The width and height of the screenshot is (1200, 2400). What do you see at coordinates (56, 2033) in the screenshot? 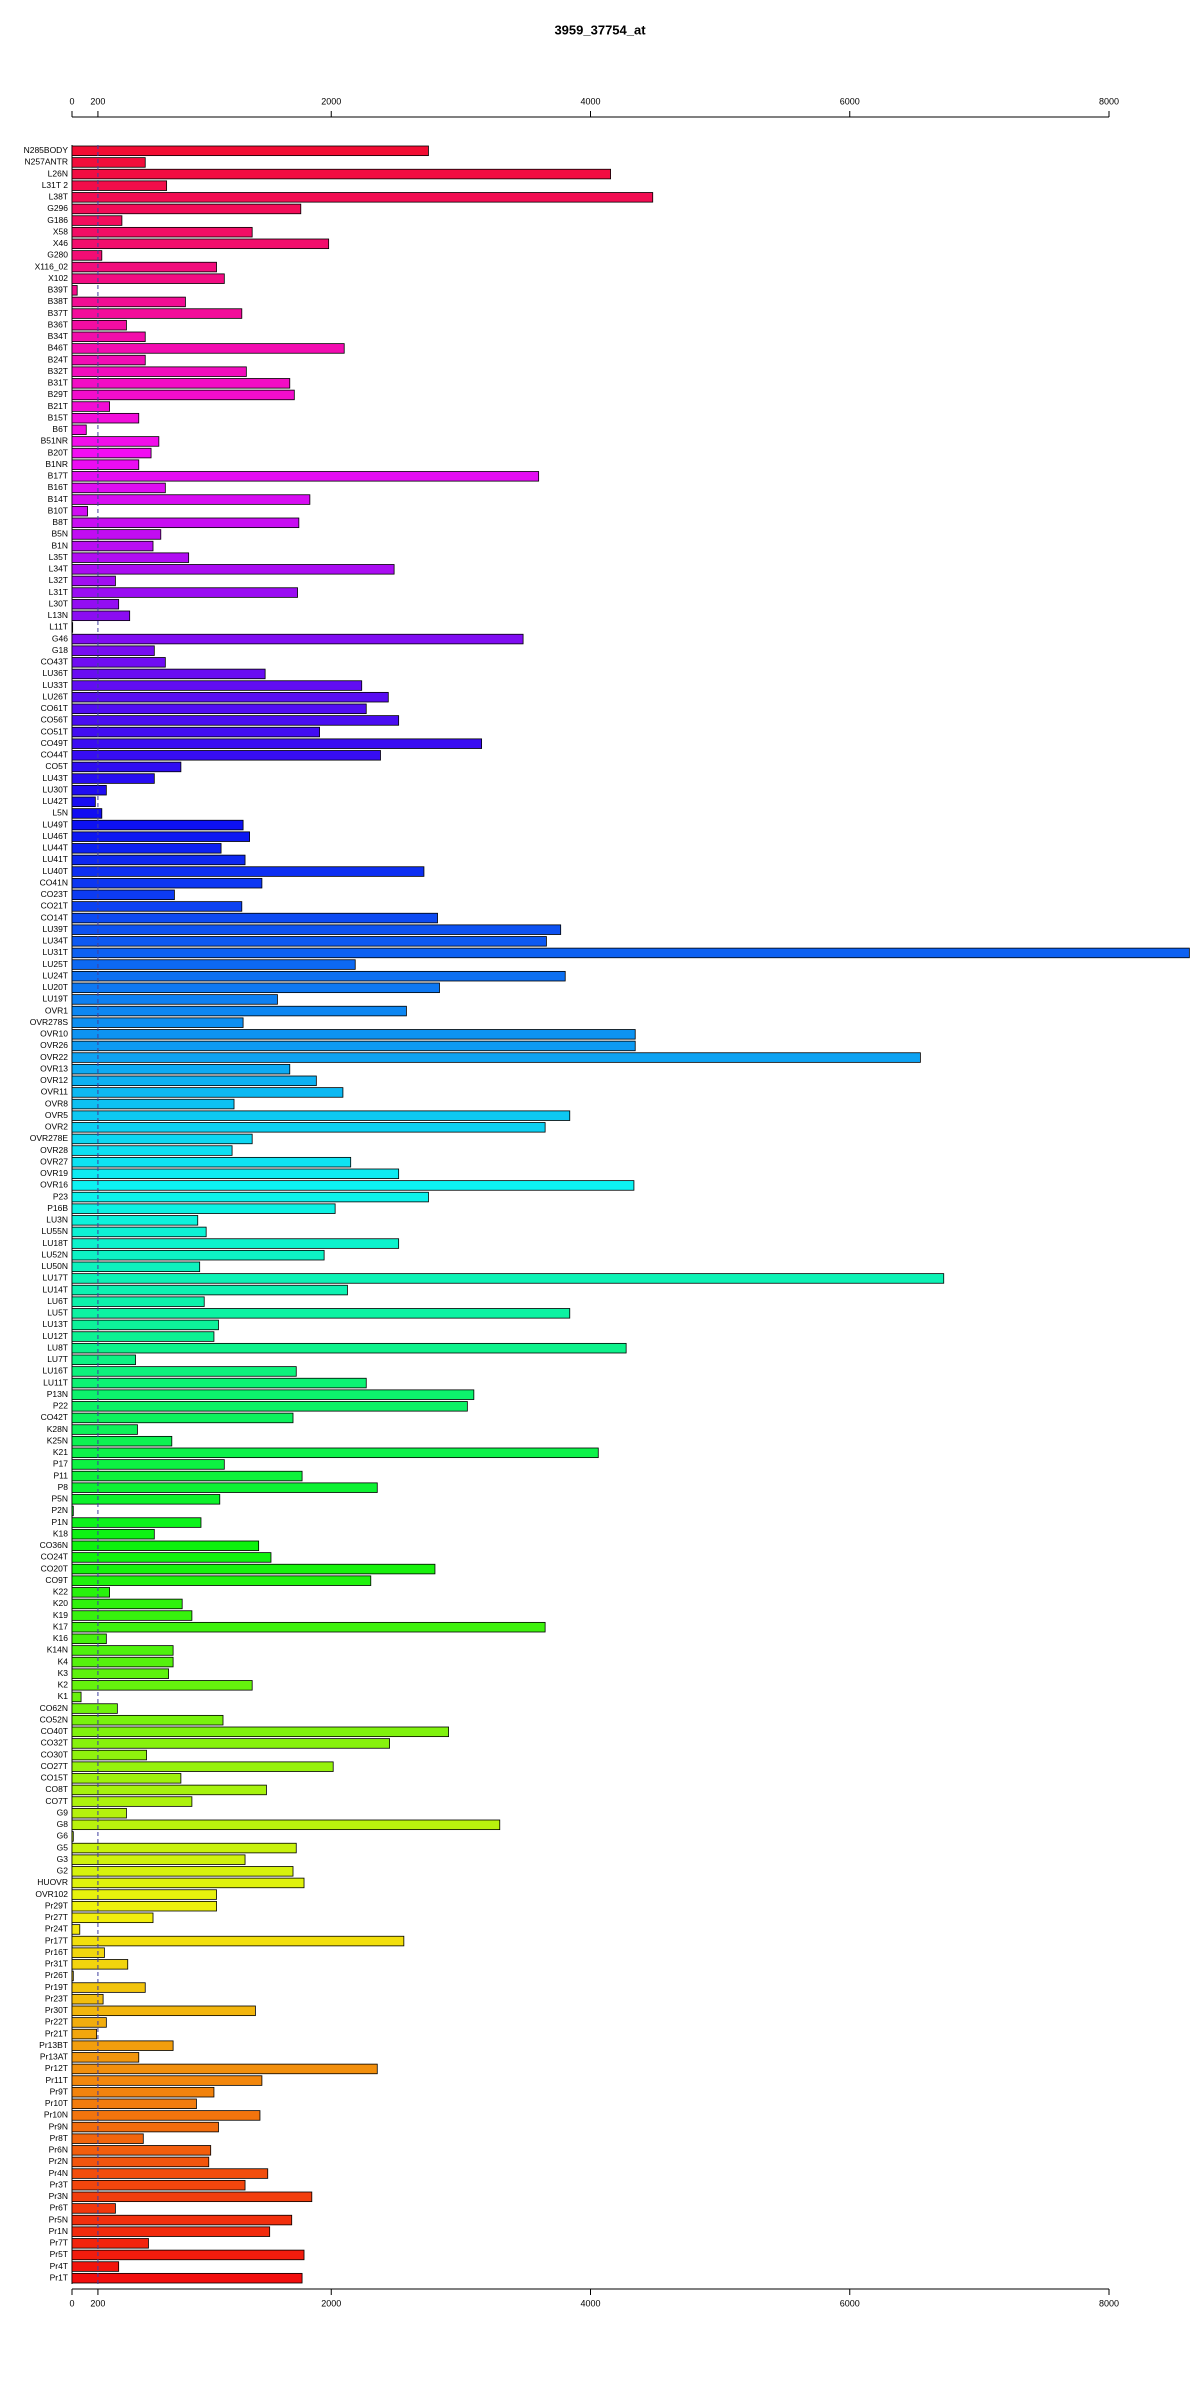
I see `y-tick-label: Pr21T` at bounding box center [56, 2033].